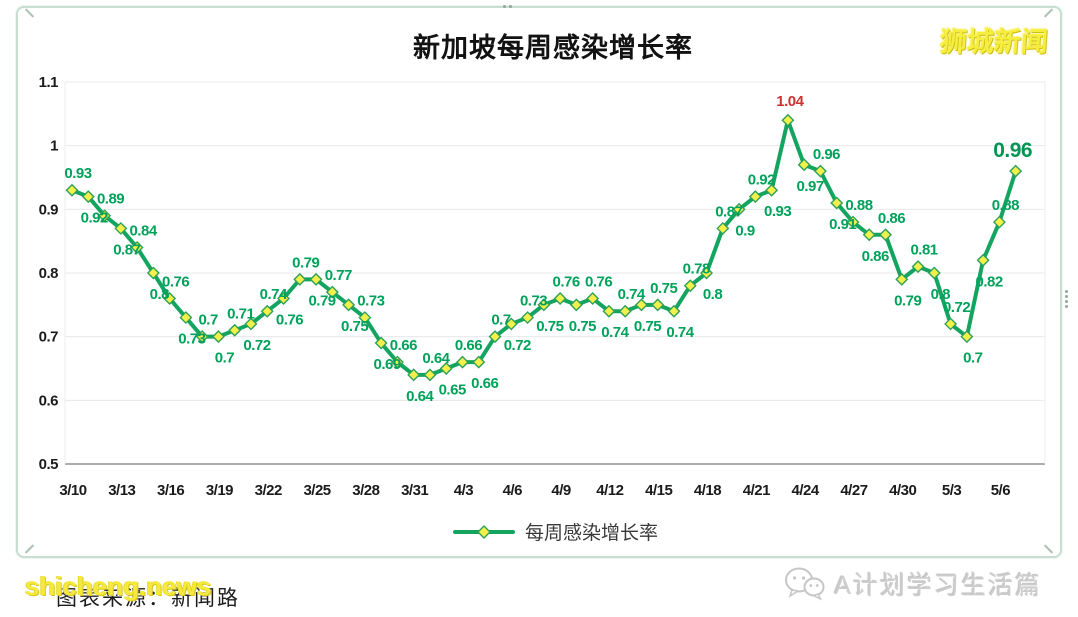 This screenshot has width=1078, height=617. I want to click on x-axis-tick-label: 3/22, so click(268, 490).